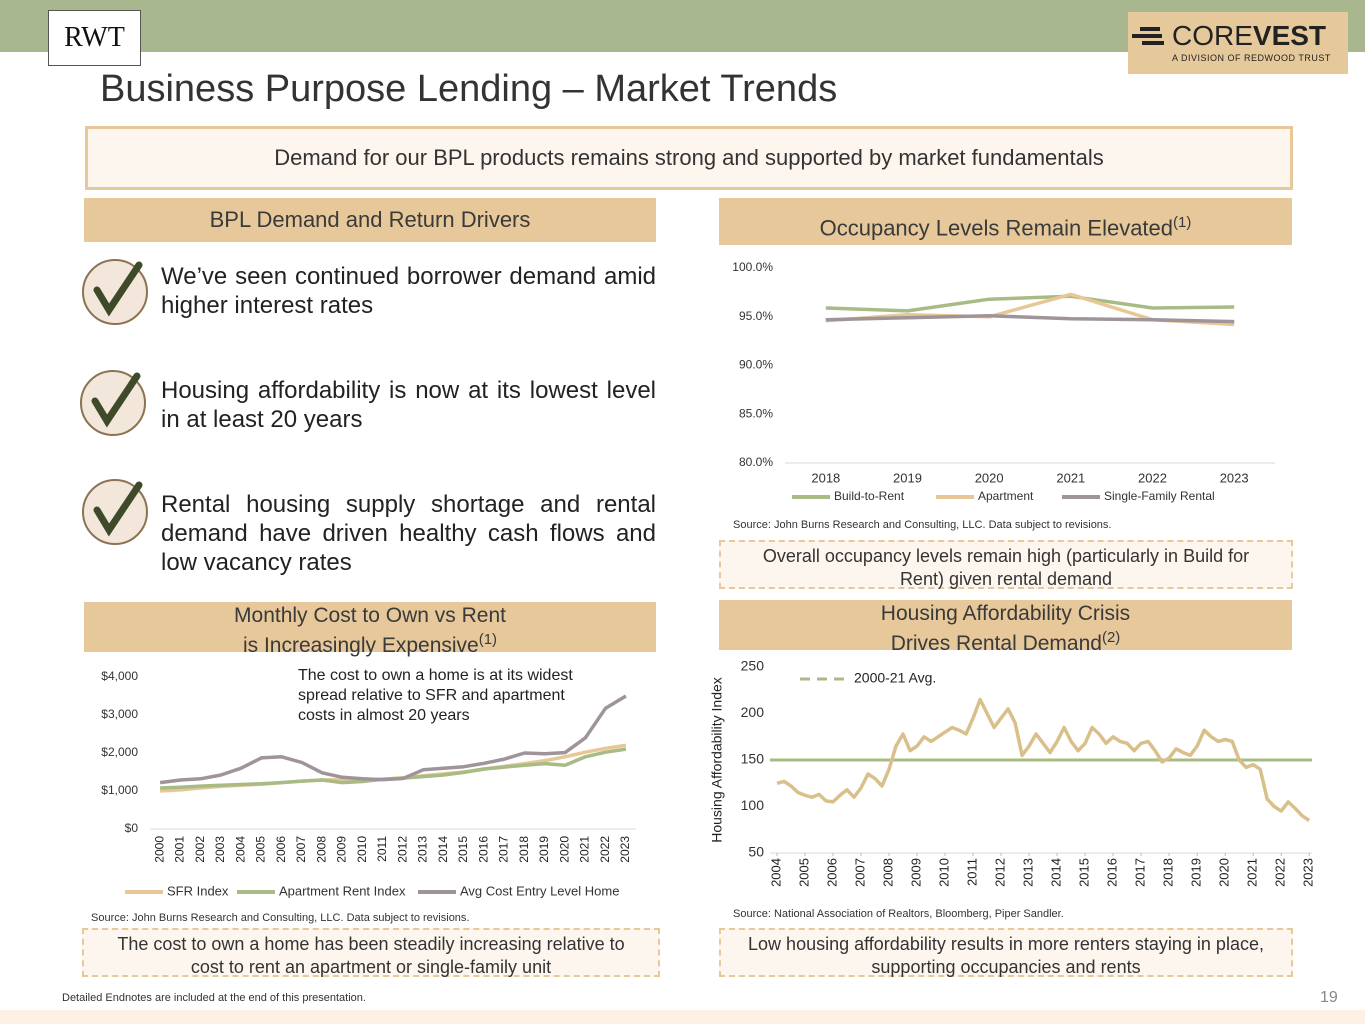 This screenshot has width=1365, height=1024. Describe the element at coordinates (370, 220) in the screenshot. I see `drivers-heading: BPL Demand and Return Drivers` at that location.